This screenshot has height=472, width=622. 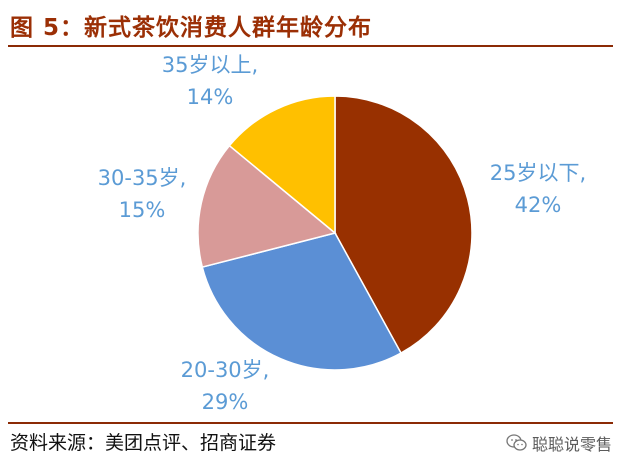 I want to click on slice-label-value-2: 29%, so click(x=225, y=402).